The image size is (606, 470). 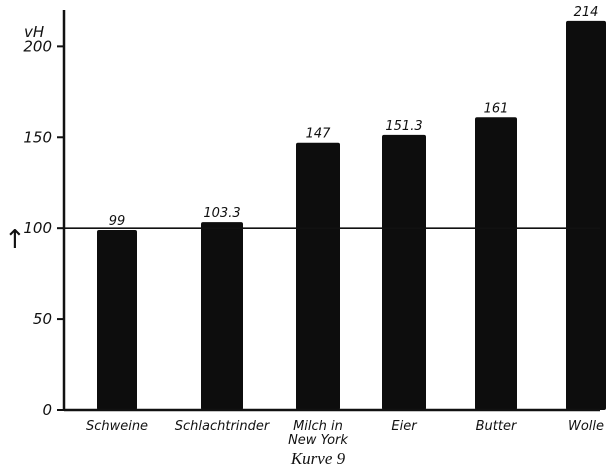 I want to click on x-category-label: Milch in, so click(x=318, y=426).